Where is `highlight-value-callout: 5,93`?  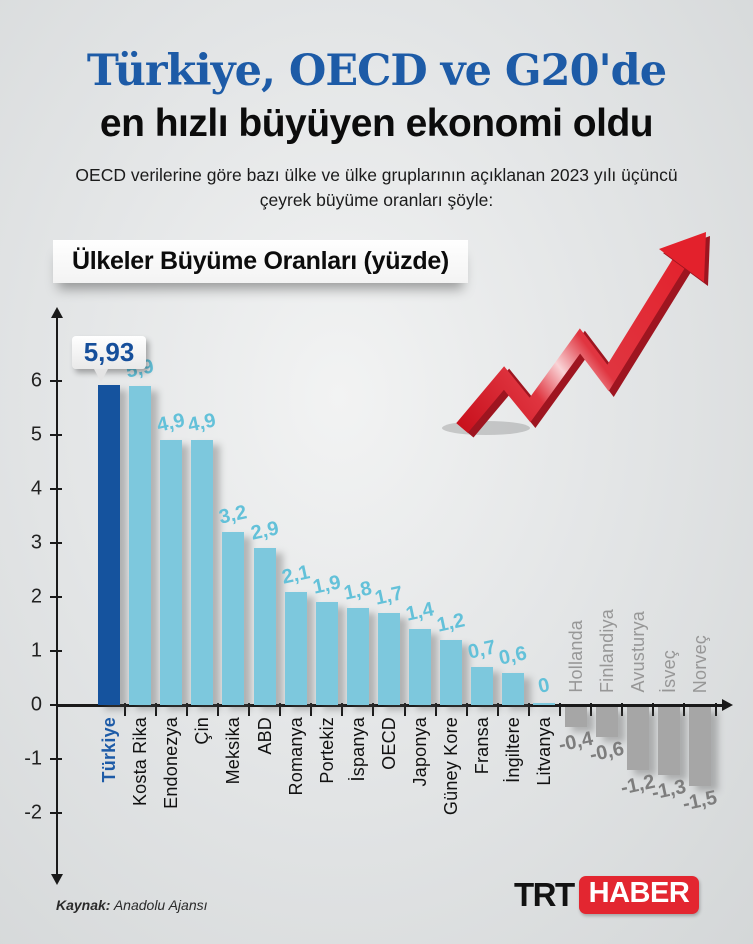
highlight-value-callout: 5,93 is located at coordinates (109, 359).